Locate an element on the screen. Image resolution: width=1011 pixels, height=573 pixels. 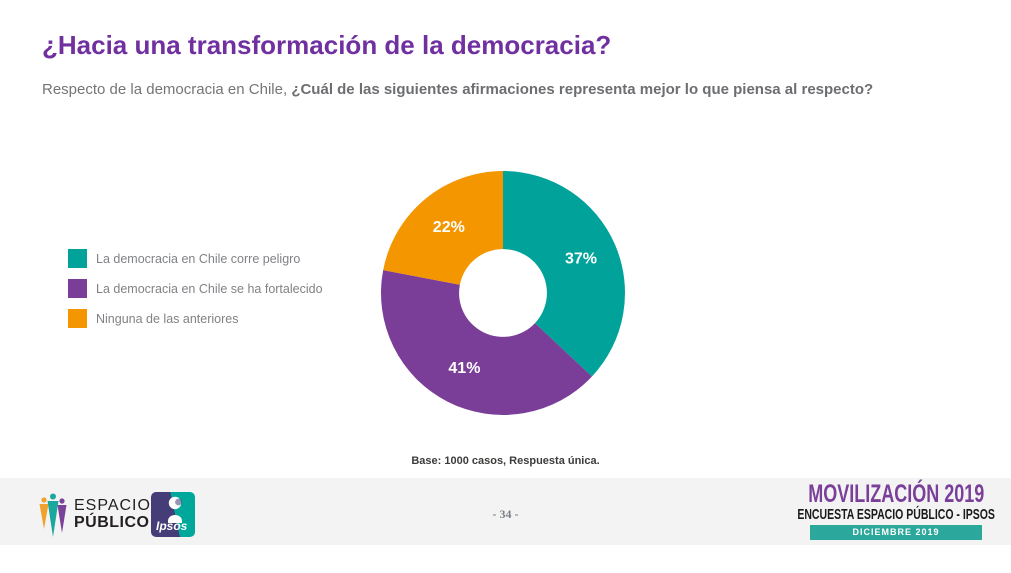
legend-item: La democracia en Chile corre peligro is located at coordinates (195, 258).